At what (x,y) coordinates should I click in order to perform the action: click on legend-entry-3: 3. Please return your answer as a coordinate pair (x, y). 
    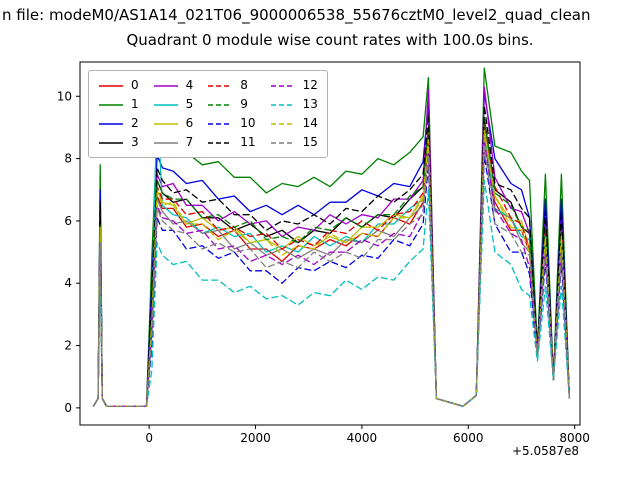
    Looking at the image, I should click on (118, 142).